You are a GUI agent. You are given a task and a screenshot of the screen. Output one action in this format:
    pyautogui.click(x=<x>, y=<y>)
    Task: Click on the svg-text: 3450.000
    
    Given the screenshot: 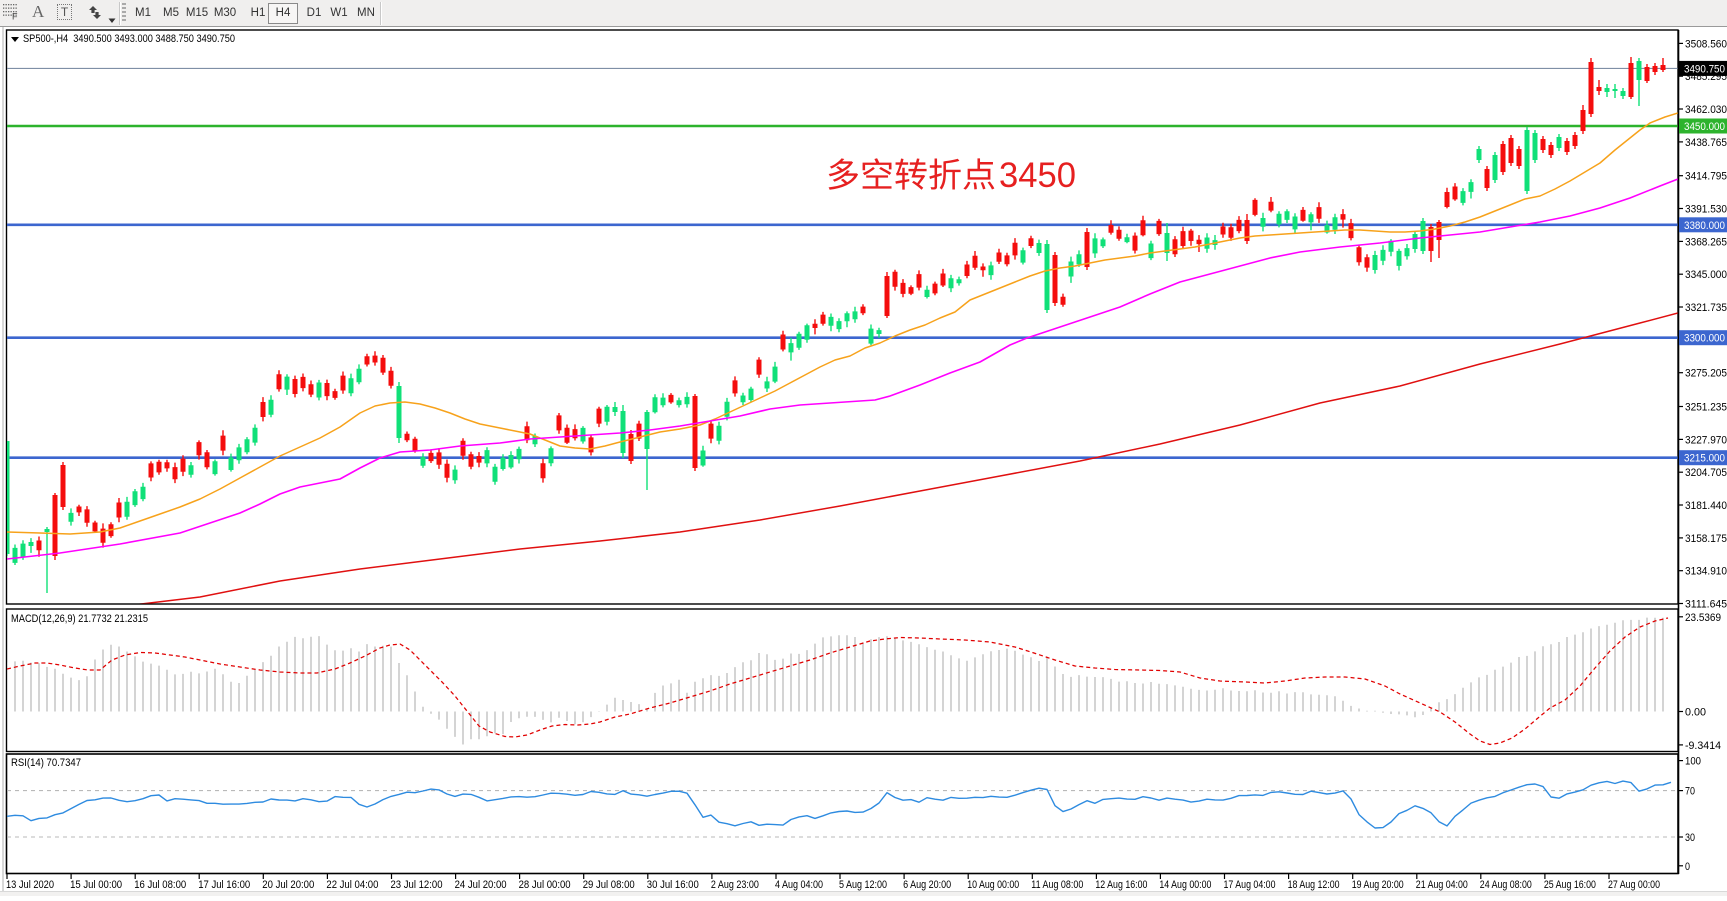 What is the action you would take?
    pyautogui.click(x=1704, y=127)
    